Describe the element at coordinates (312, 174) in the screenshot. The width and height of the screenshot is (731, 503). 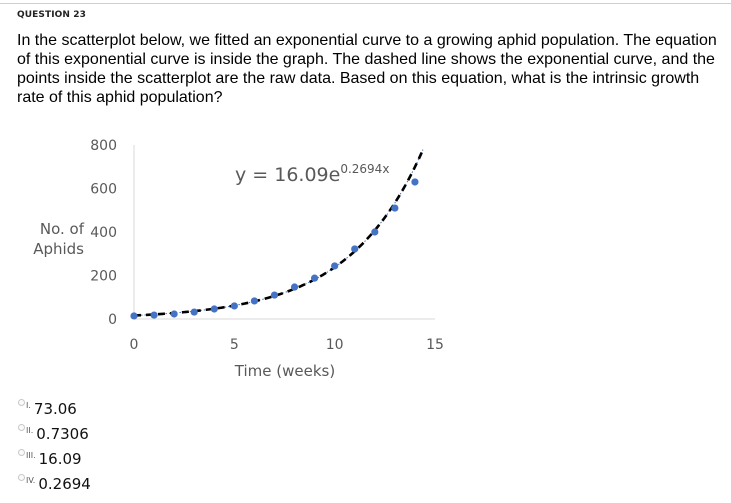
I see `equation-label: y = 16.09e0.2694x` at that location.